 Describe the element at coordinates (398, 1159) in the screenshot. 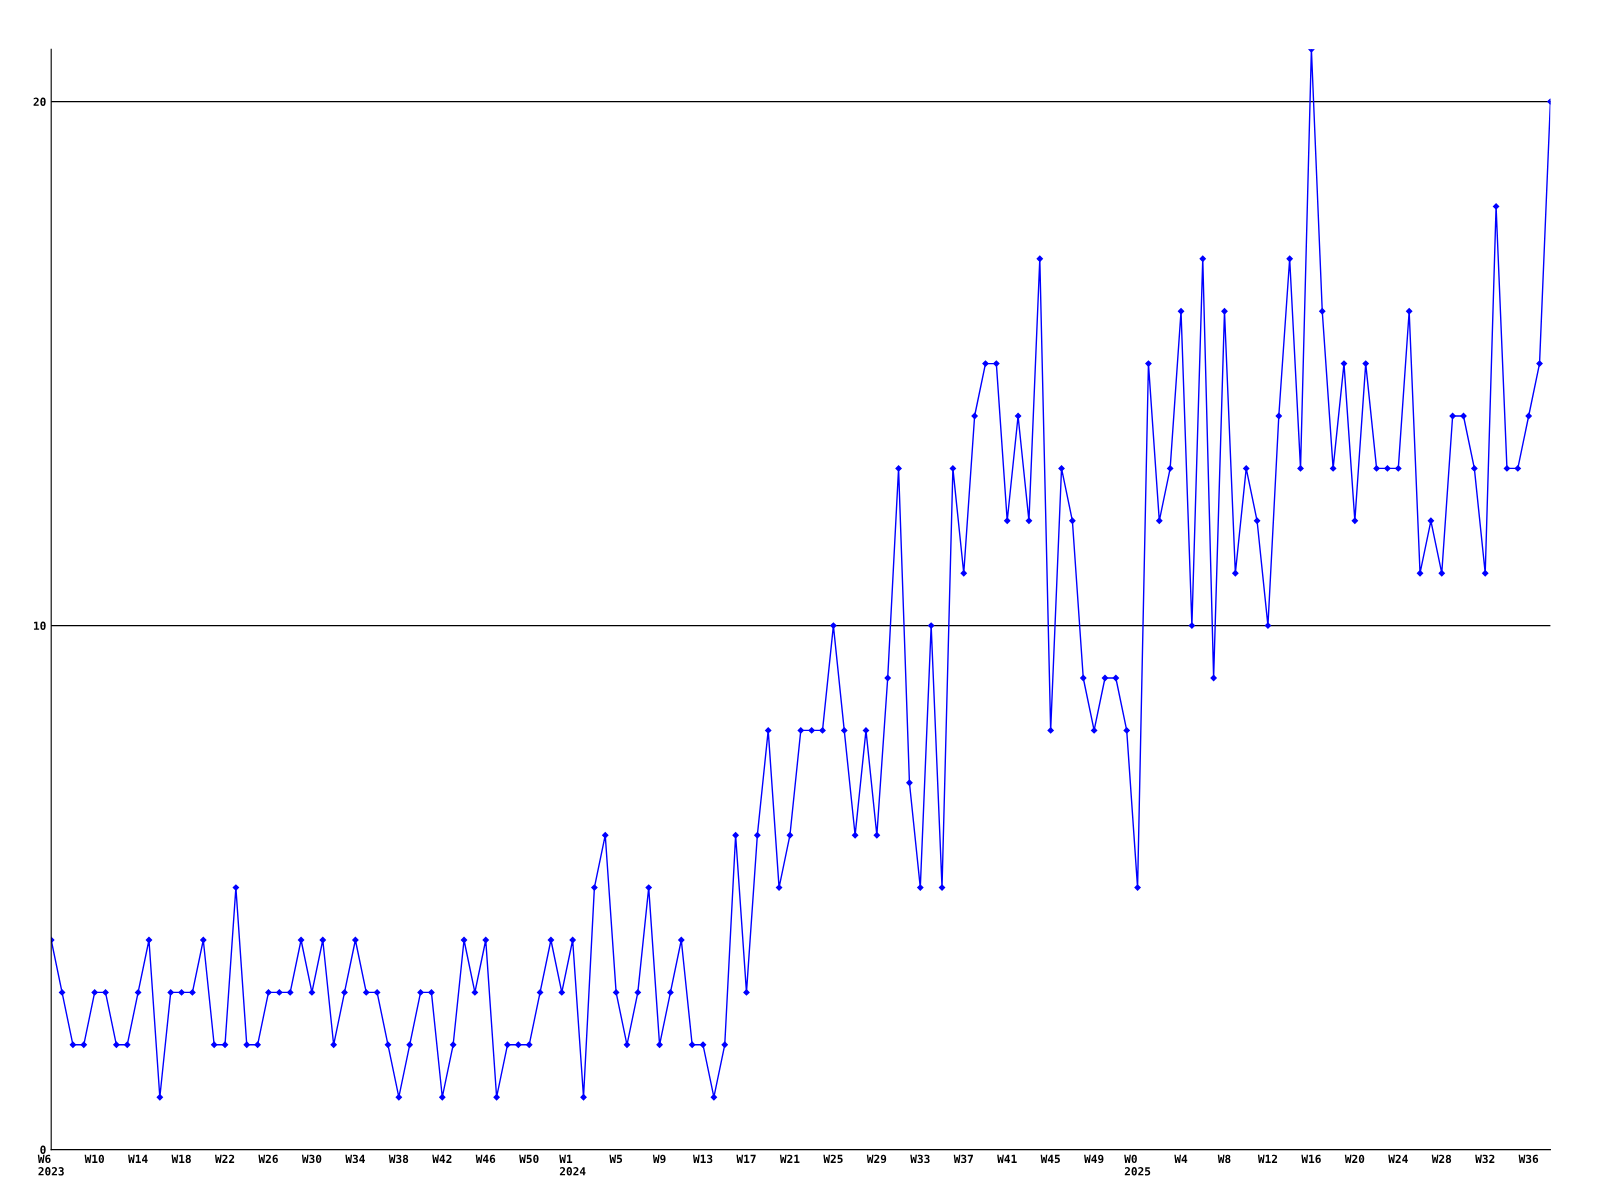

I see `x-tick-label: W38` at that location.